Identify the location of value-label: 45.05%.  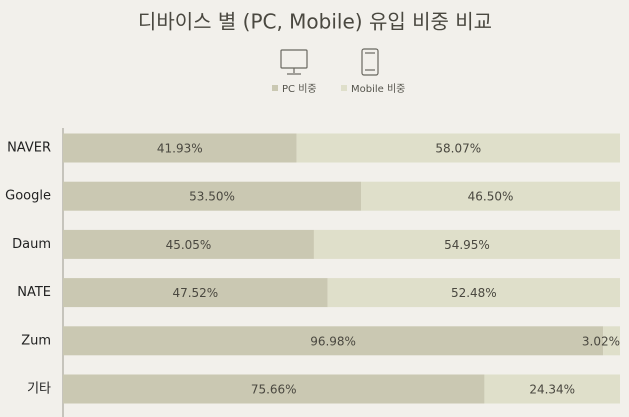
(189, 245).